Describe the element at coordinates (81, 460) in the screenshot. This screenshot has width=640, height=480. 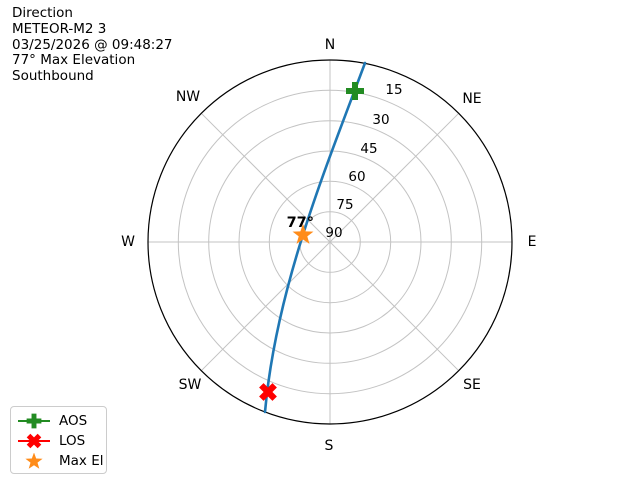
I see `legend-label-max-el: Max El` at that location.